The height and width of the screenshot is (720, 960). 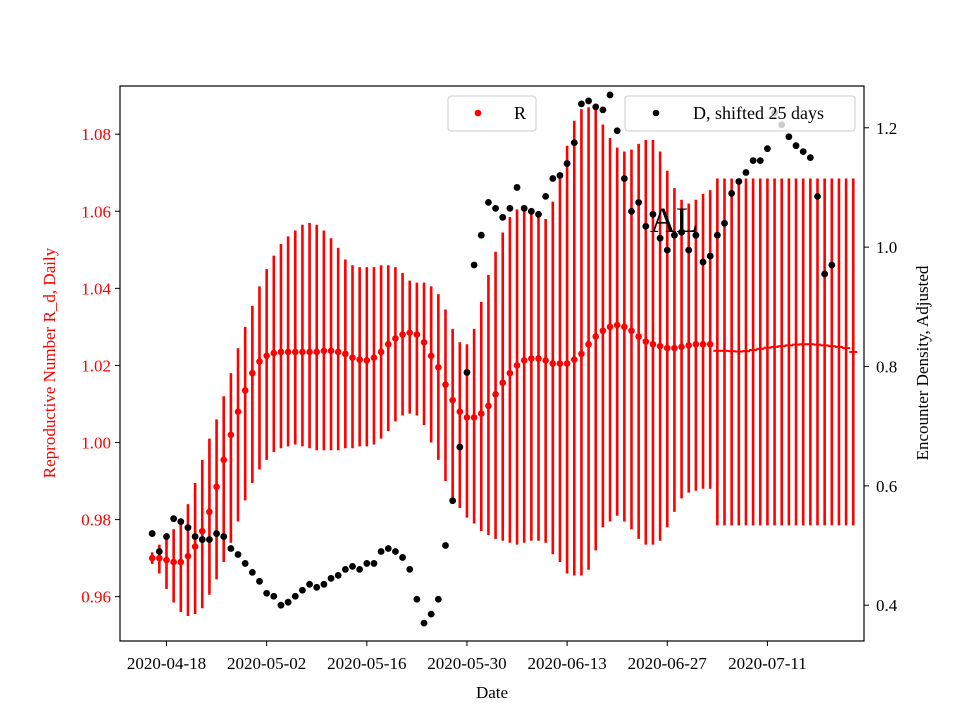 I want to click on legend-d-label: D, shifted 25 days, so click(x=758, y=113).